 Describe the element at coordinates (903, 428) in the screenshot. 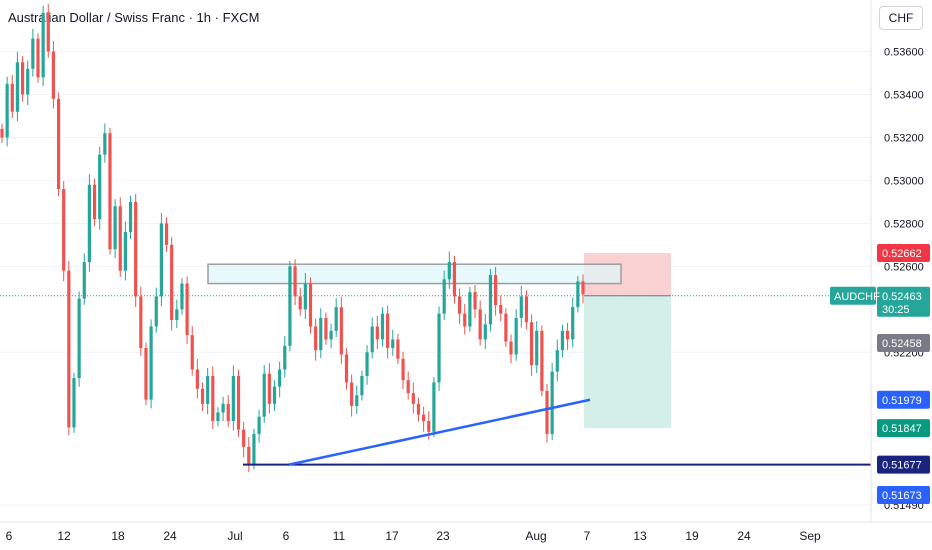

I see `take-profit-price-label-bg` at that location.